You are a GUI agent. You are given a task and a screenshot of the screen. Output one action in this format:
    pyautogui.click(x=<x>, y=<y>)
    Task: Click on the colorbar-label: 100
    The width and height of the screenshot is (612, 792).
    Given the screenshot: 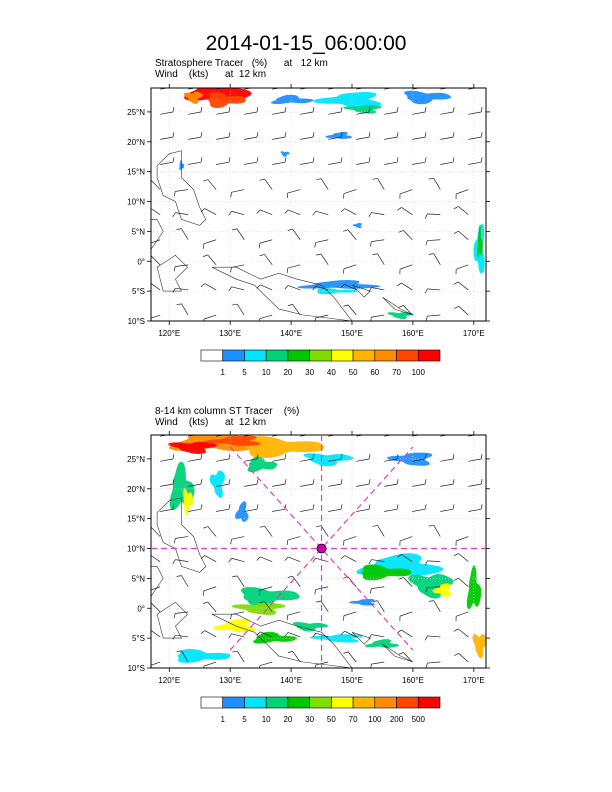 What is the action you would take?
    pyautogui.click(x=375, y=719)
    